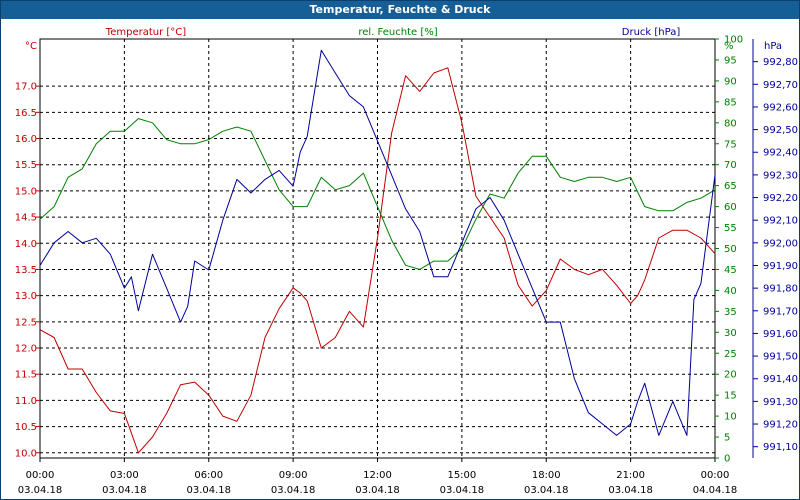  Describe the element at coordinates (730, 417) in the screenshot. I see `humidity-tick-label: 10` at that location.